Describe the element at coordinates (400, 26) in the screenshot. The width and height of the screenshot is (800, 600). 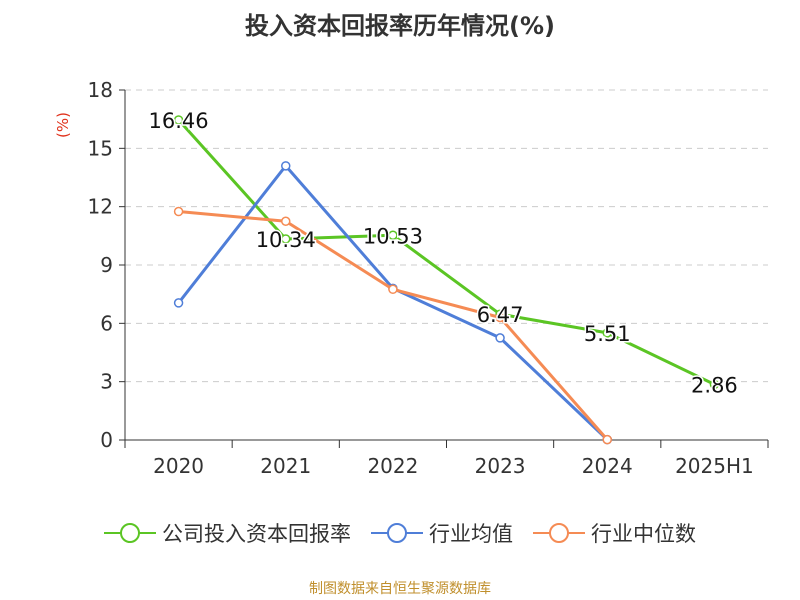
I see `chart-title: 投入资本回报率历年情况(%)` at that location.